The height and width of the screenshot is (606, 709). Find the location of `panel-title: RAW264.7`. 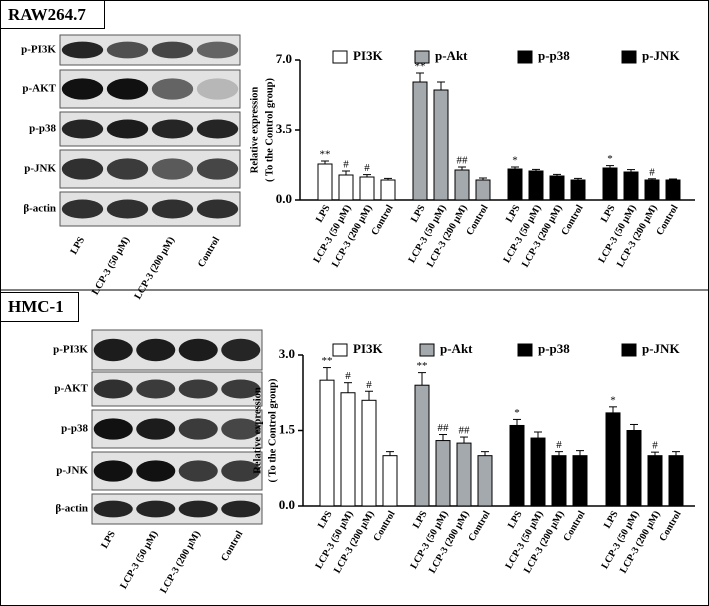

panel-title: RAW264.7 is located at coordinates (47, 14).